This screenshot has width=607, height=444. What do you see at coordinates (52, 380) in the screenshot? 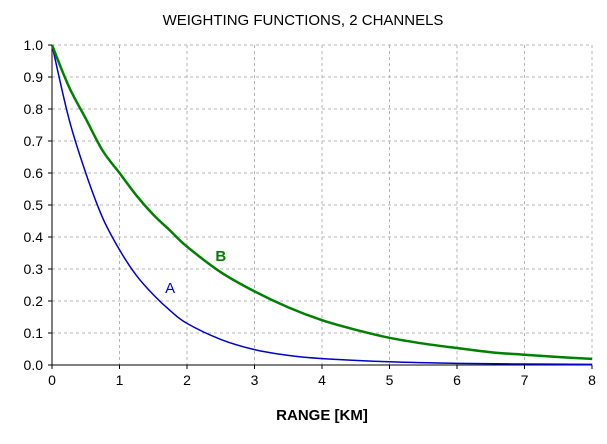
I see `x-tick-label: 0` at bounding box center [52, 380].